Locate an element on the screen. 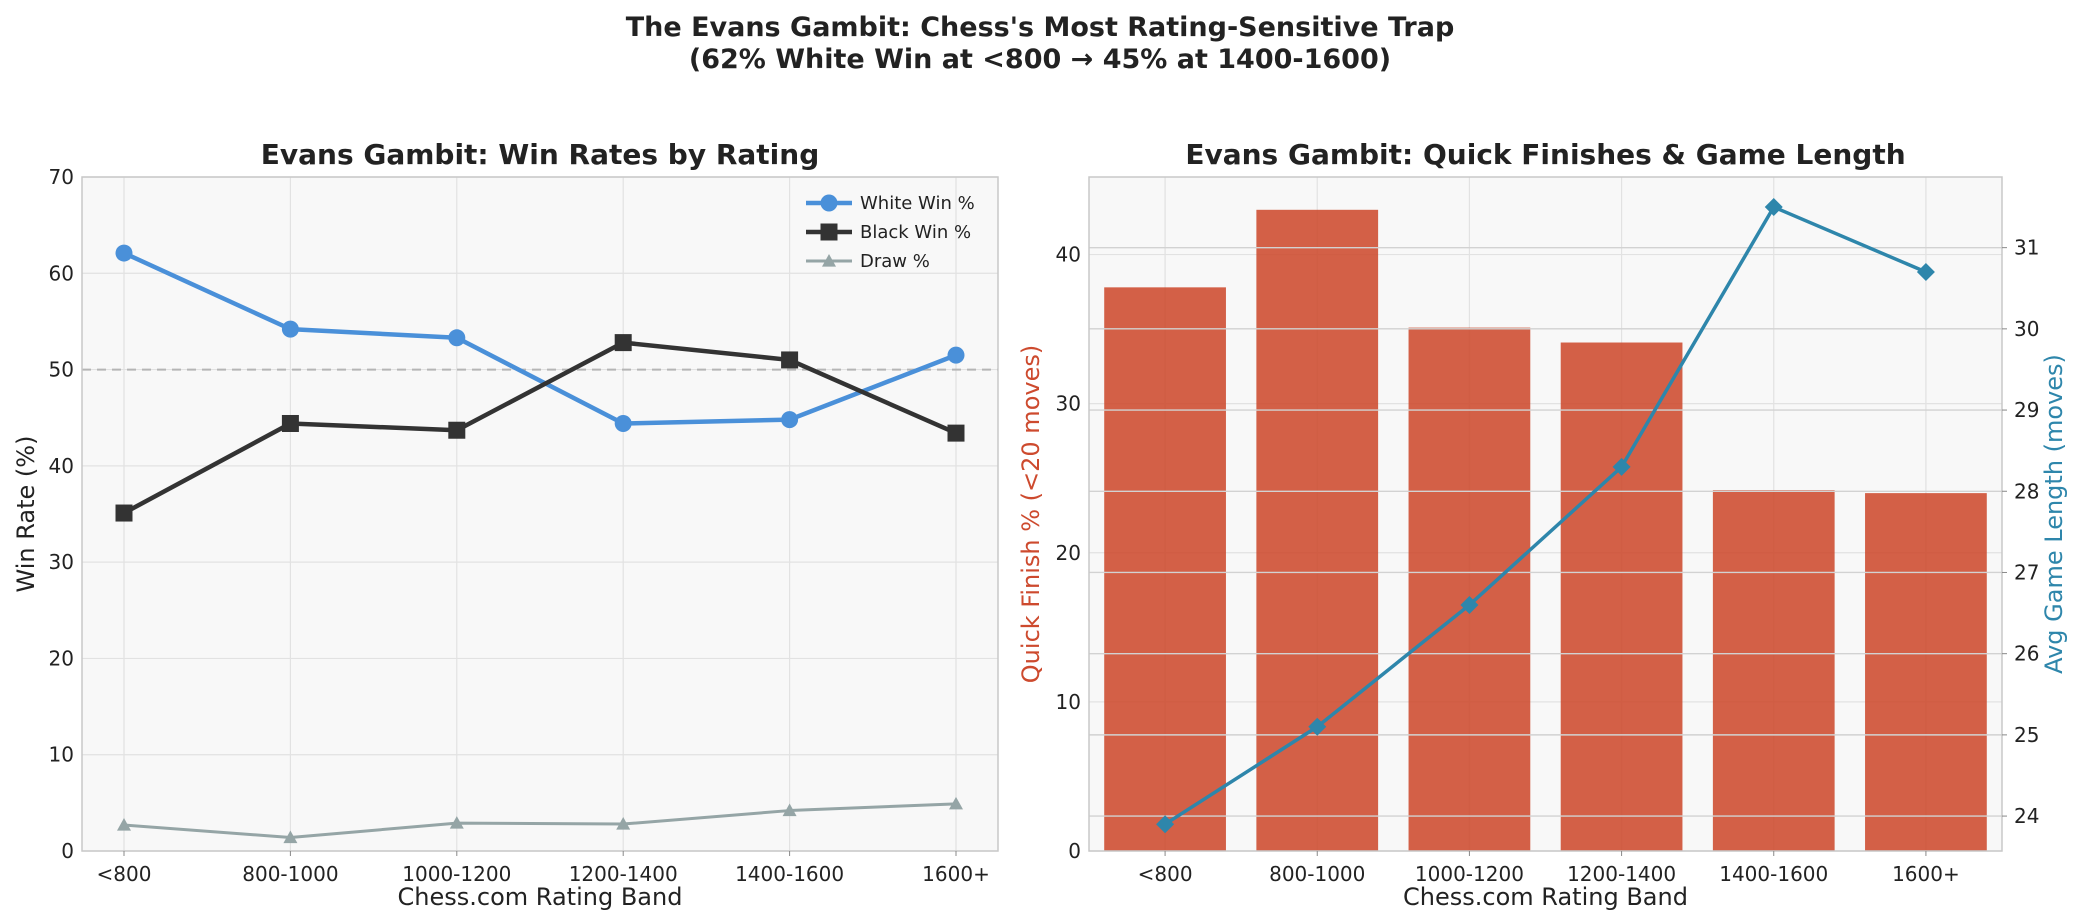 The width and height of the screenshot is (2080, 923). game-length-y-label: Avg Game Length (moves) is located at coordinates (2054, 514).